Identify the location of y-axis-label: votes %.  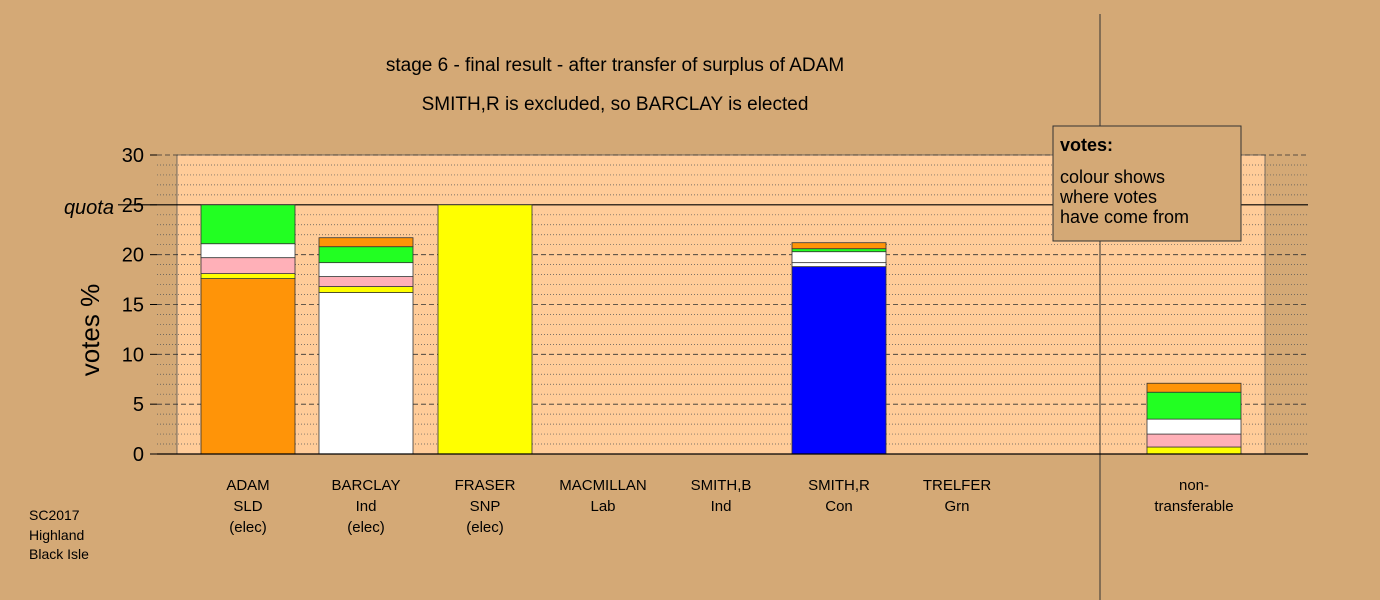
(90, 330).